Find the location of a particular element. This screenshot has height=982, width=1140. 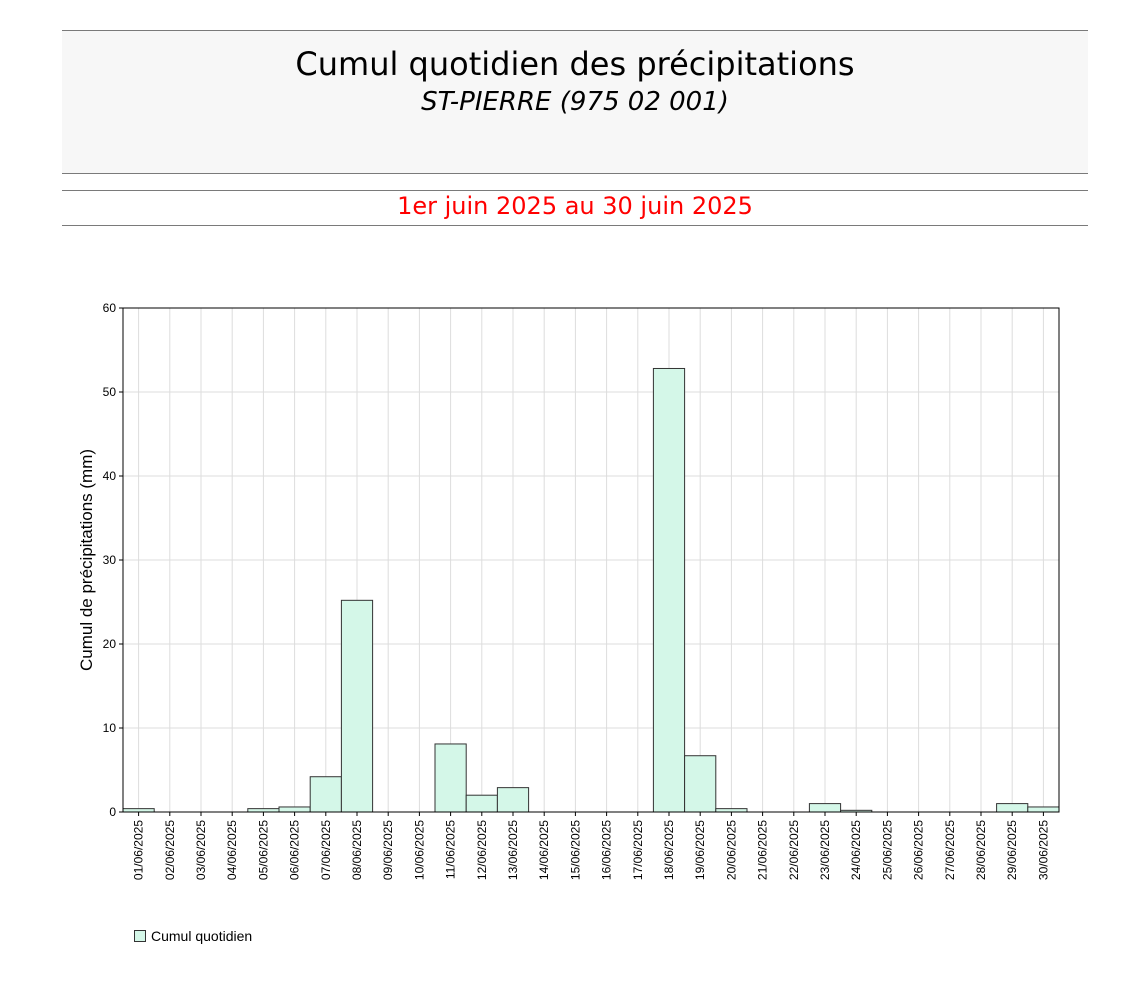

chart-title: Cumul quotidien des précipitations is located at coordinates (575, 64).